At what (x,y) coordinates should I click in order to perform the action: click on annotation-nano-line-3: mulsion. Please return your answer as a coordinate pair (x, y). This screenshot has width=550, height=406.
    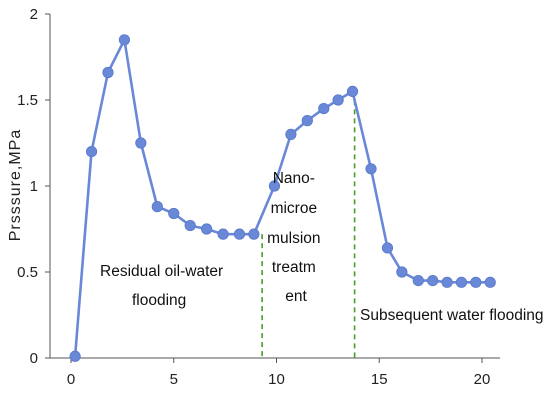
    Looking at the image, I should click on (293, 238).